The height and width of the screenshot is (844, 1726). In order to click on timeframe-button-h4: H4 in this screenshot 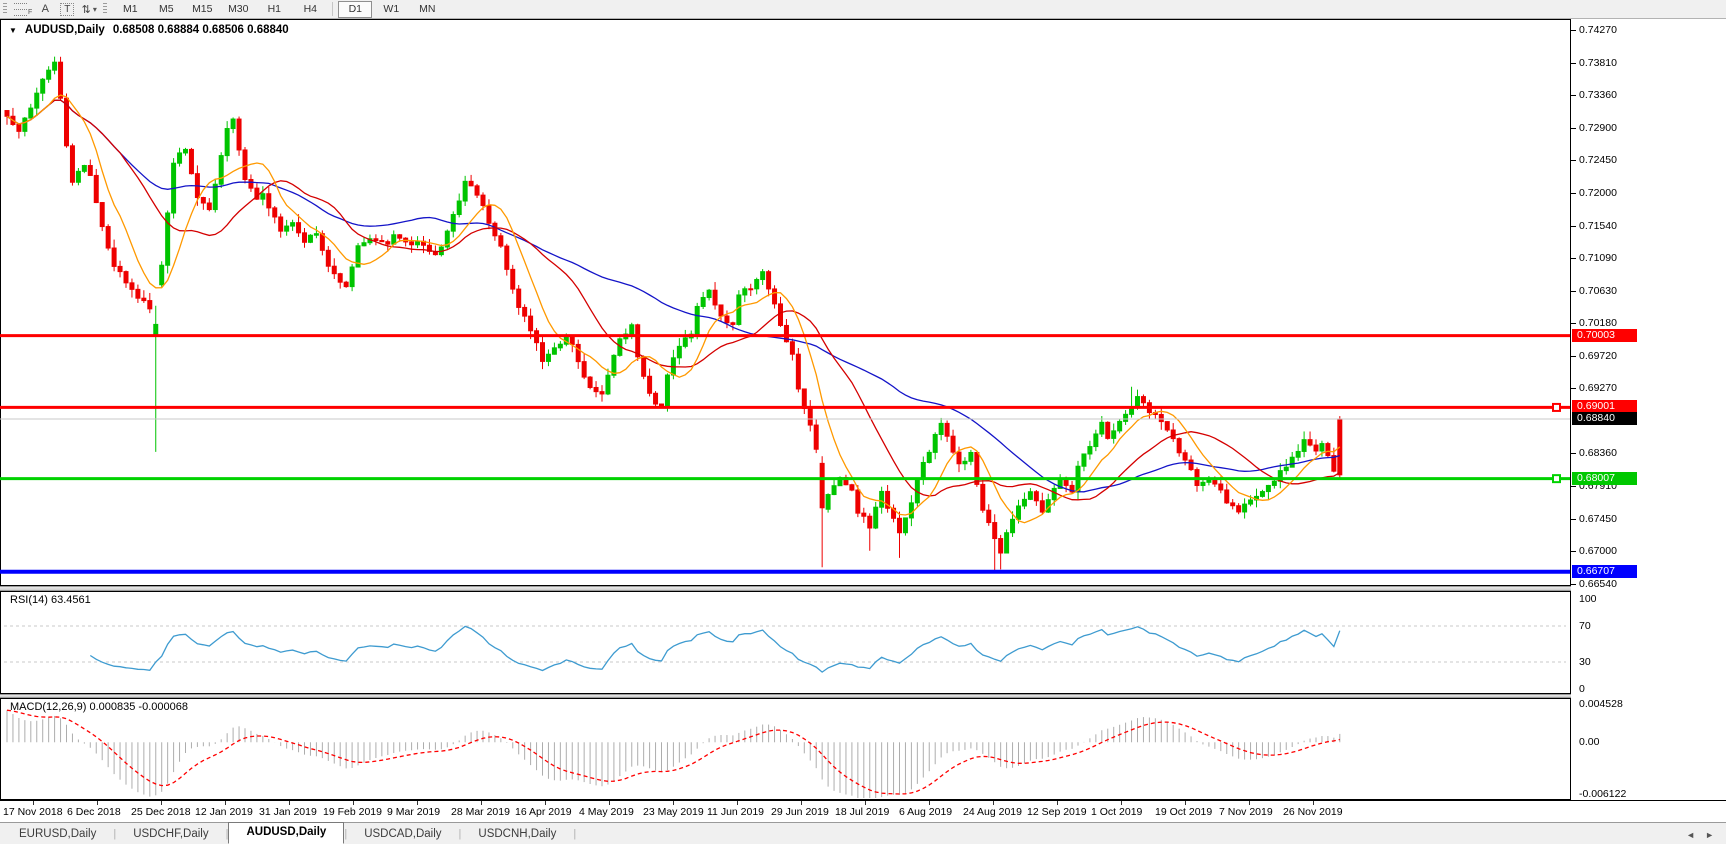, I will do `click(310, 8)`.